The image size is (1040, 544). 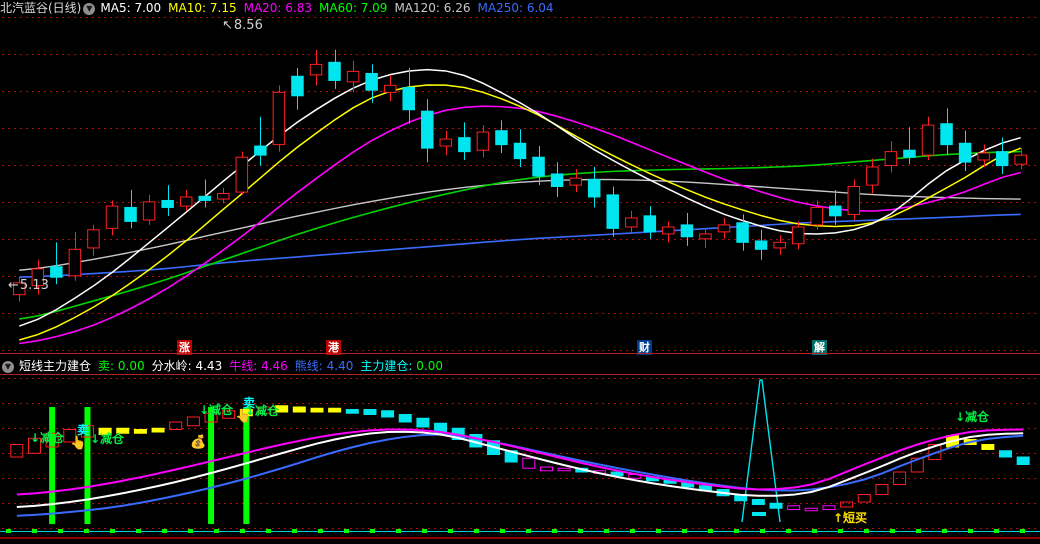 I want to click on high-price-flag: ↖8.56, so click(x=242, y=25).